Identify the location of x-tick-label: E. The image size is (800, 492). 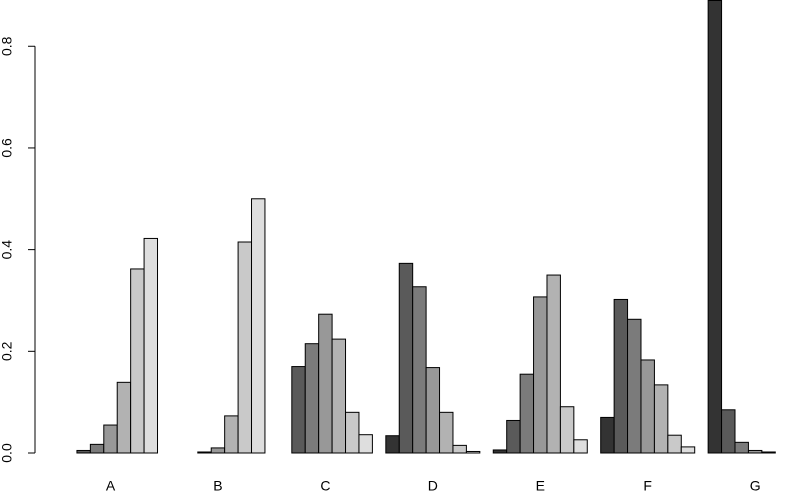
(540, 485).